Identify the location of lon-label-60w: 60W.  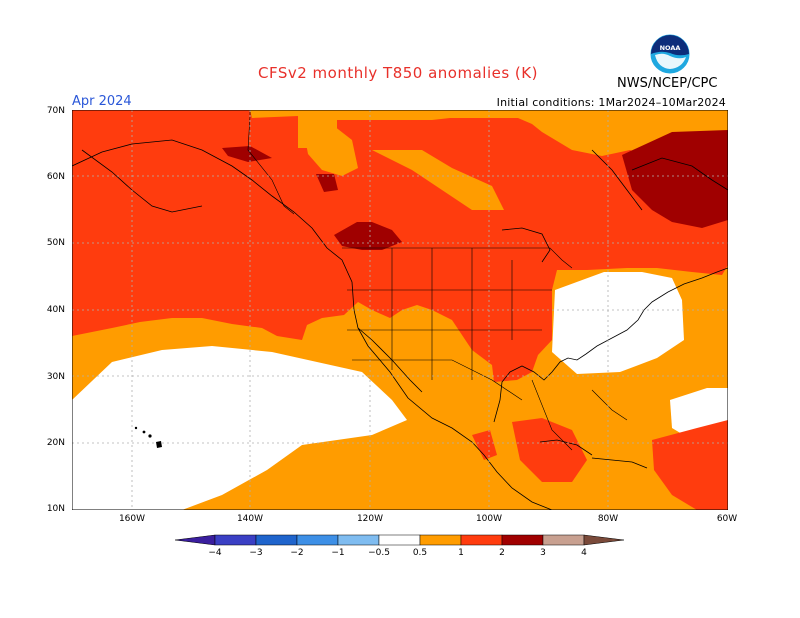
(727, 519).